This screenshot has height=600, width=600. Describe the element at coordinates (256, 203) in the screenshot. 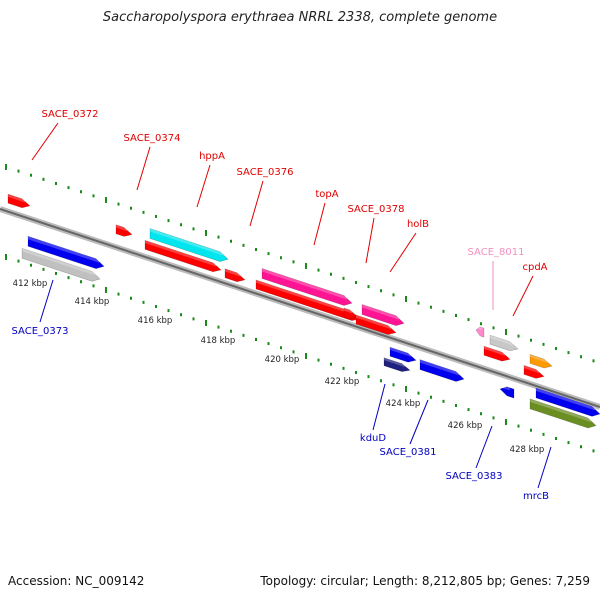

I see `label-sace-0376-leader` at that location.